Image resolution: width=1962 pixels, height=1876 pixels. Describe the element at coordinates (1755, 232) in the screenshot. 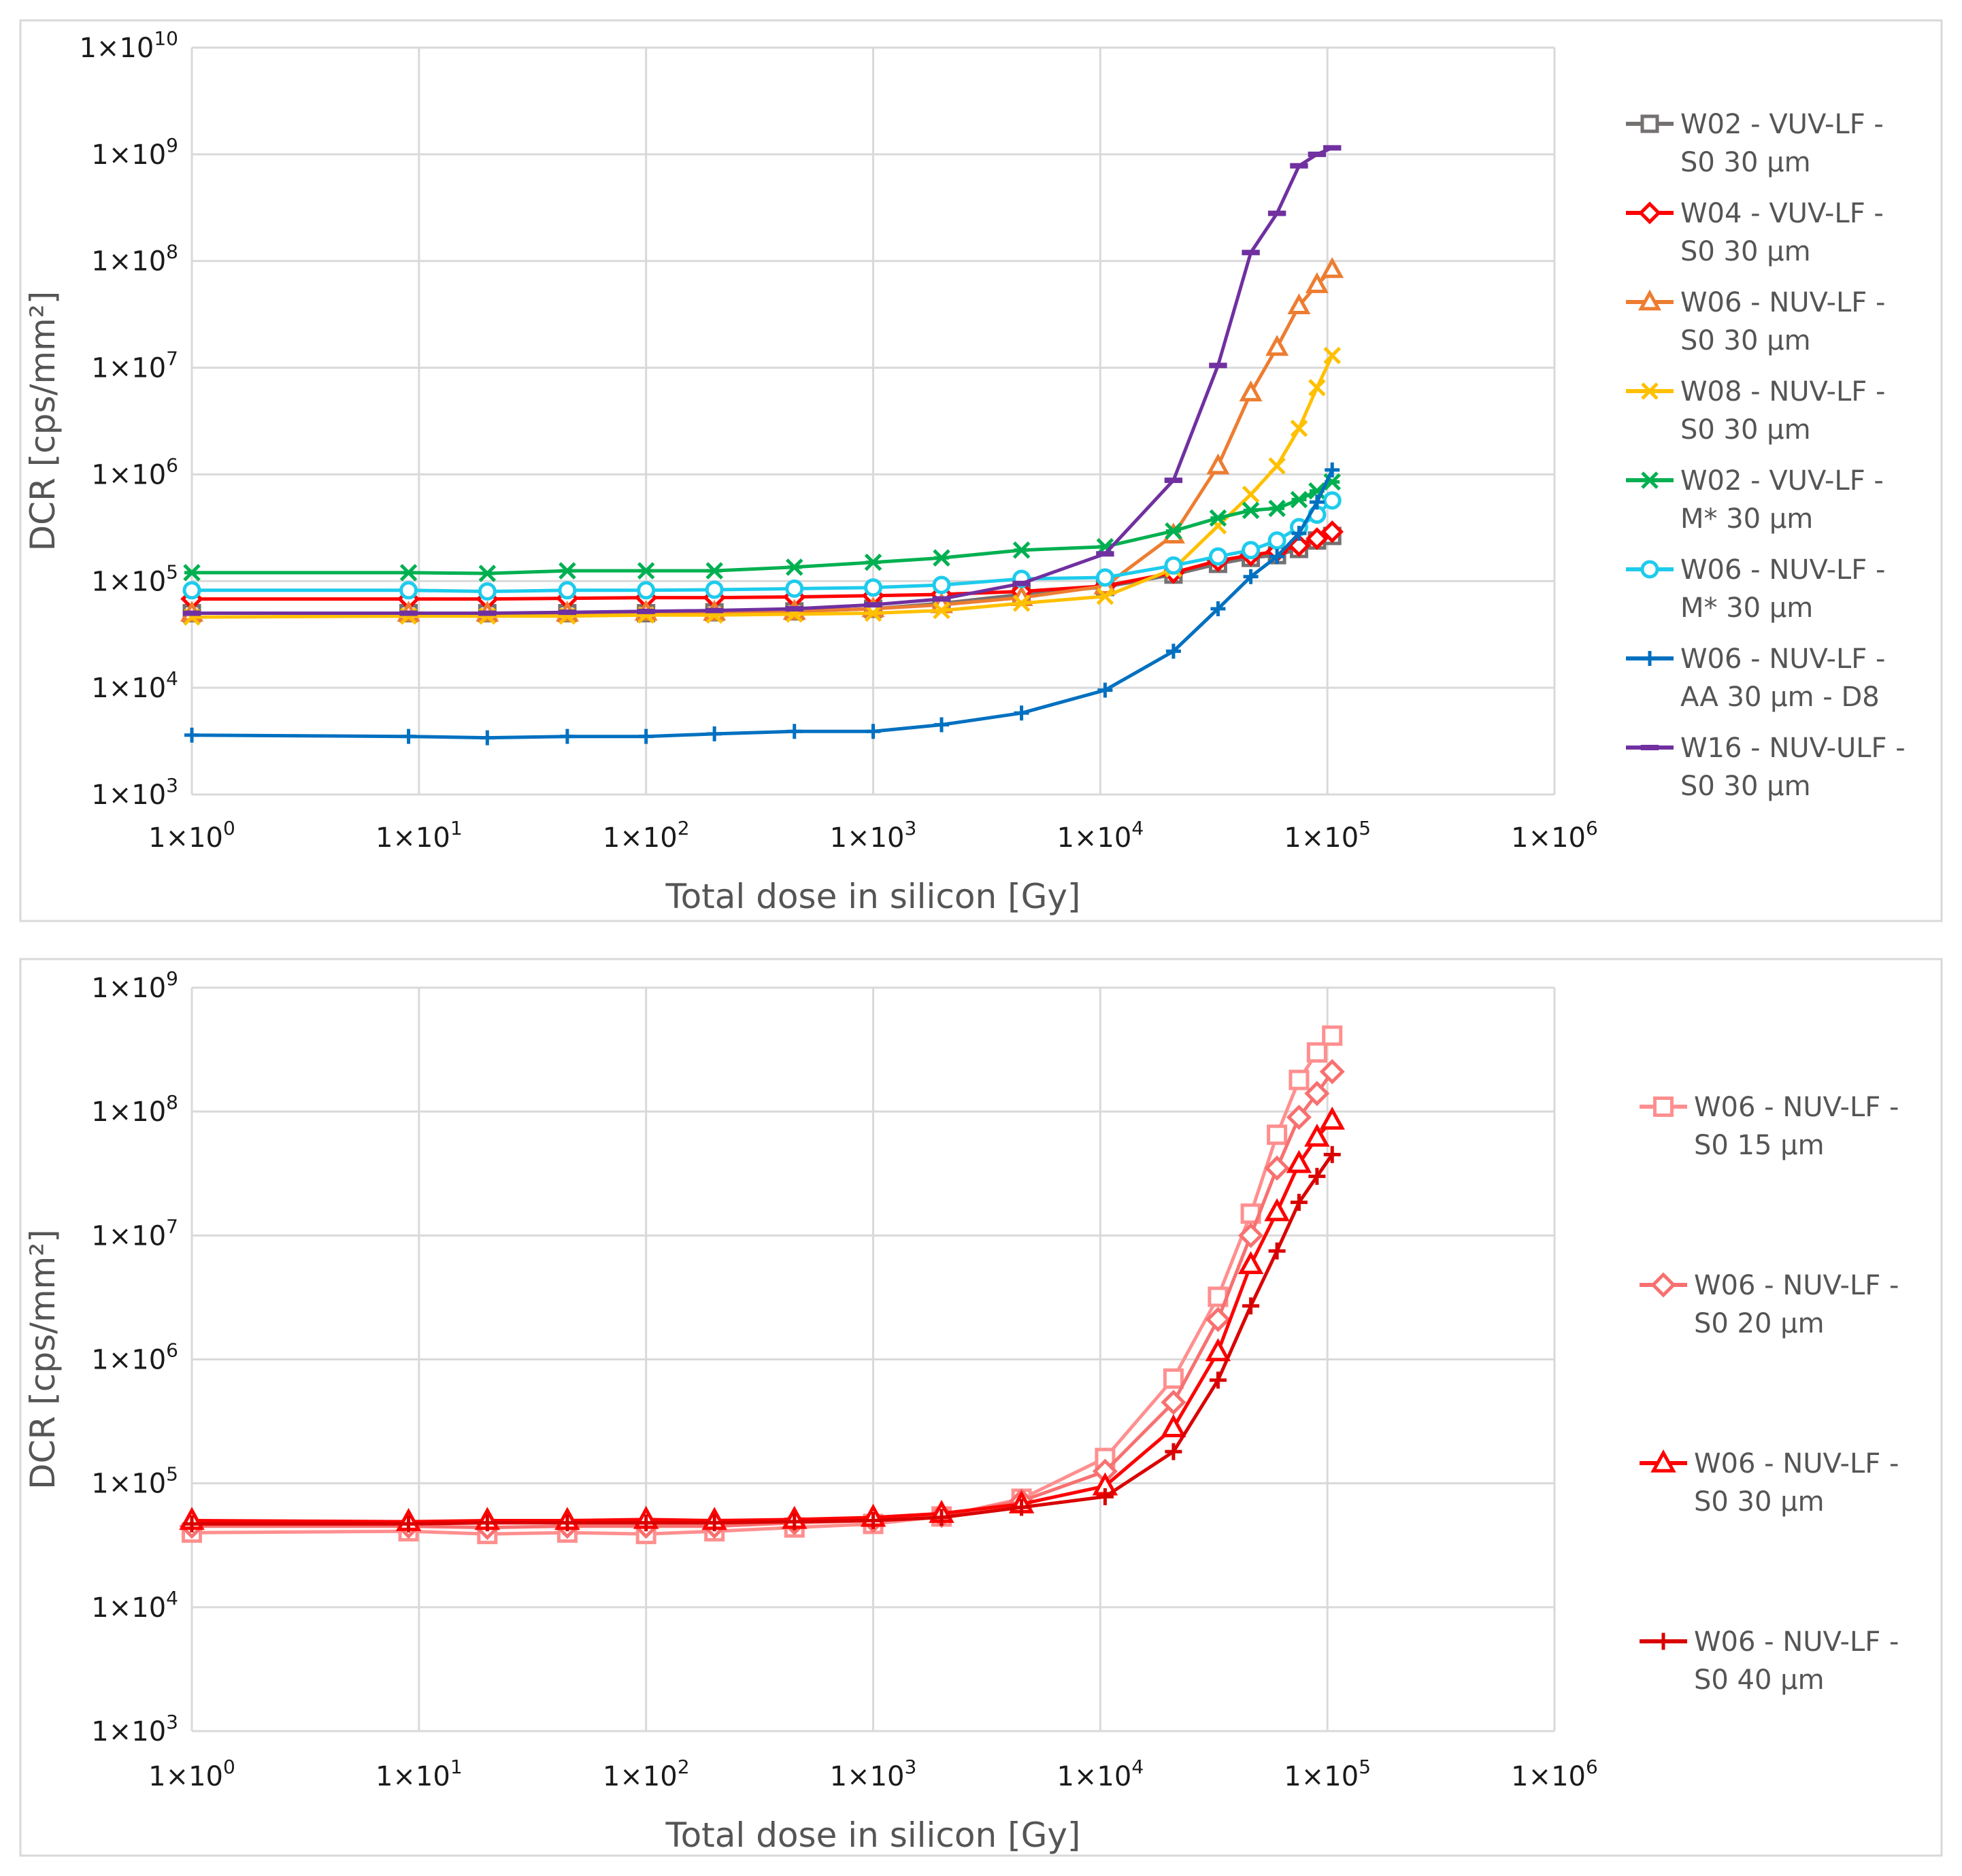

I see `legend-item: W04 - VUV-LF - S0 30 µm` at that location.